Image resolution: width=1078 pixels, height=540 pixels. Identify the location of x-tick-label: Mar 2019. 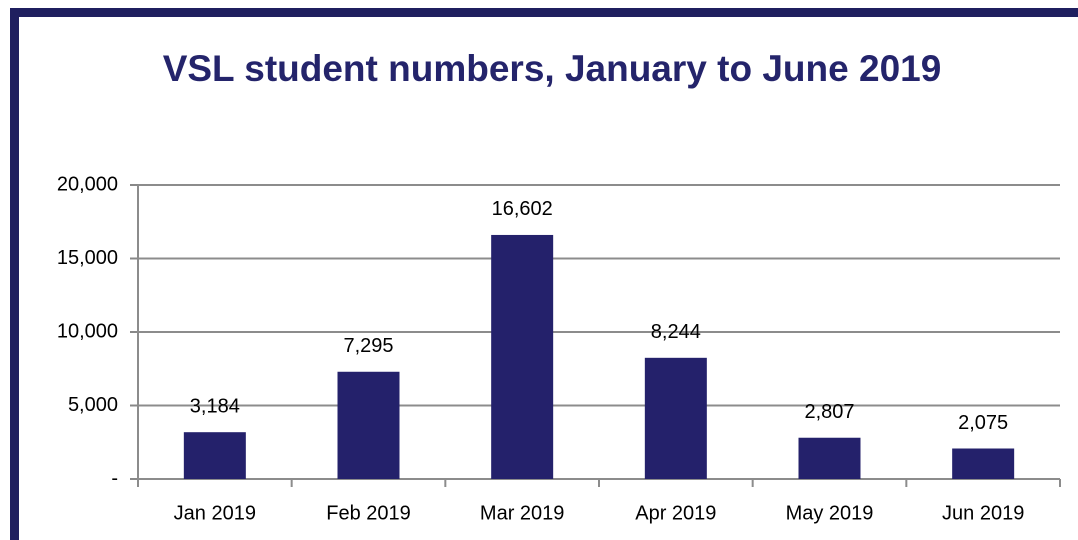
(522, 513).